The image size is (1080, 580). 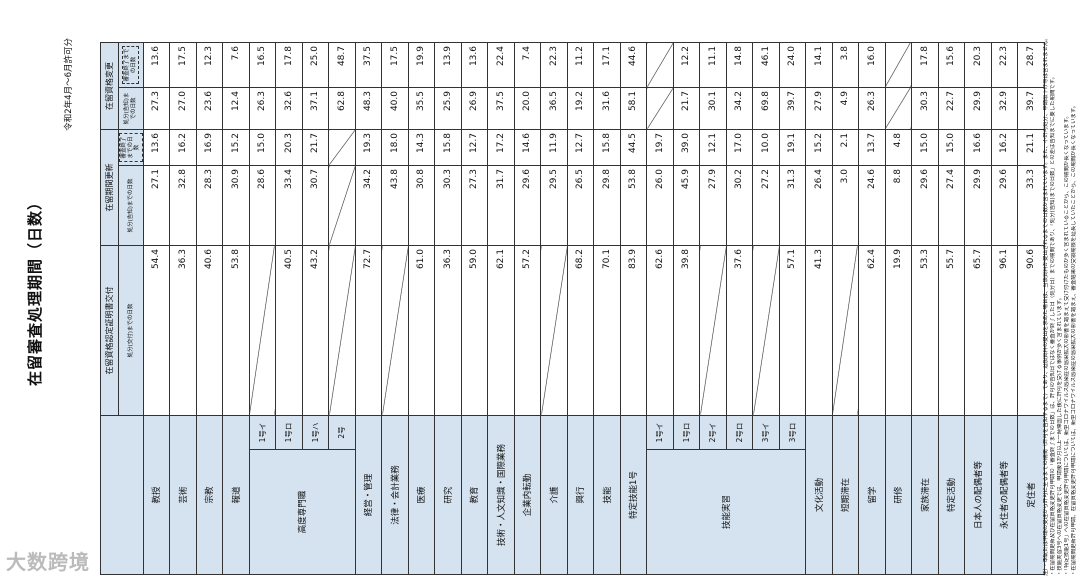 I want to click on value-cell: 43.2, so click(x=315, y=330).